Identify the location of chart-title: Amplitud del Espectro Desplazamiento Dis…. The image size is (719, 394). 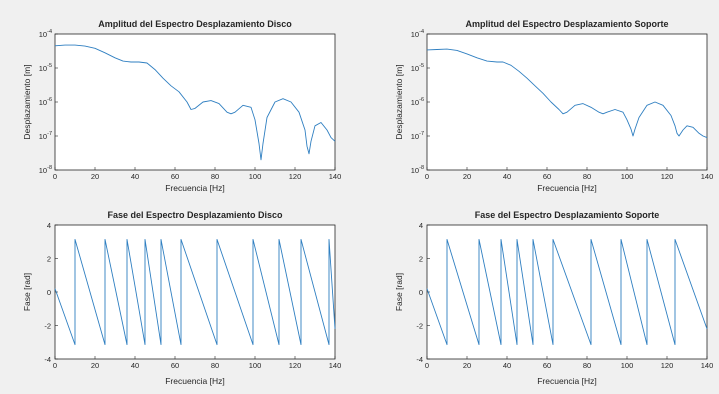
(195, 24).